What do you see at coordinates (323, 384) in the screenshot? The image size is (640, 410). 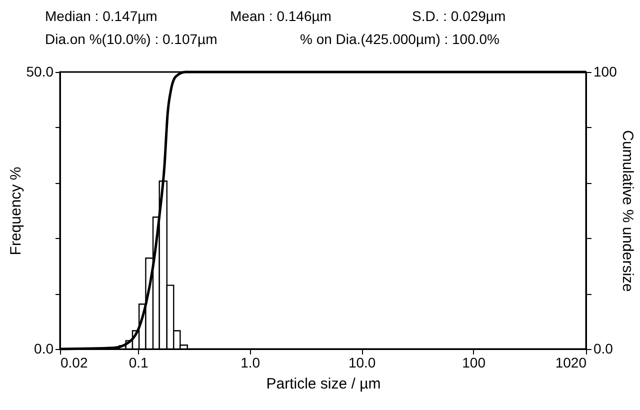 I see `x-axis-title: Particle size / µm` at bounding box center [323, 384].